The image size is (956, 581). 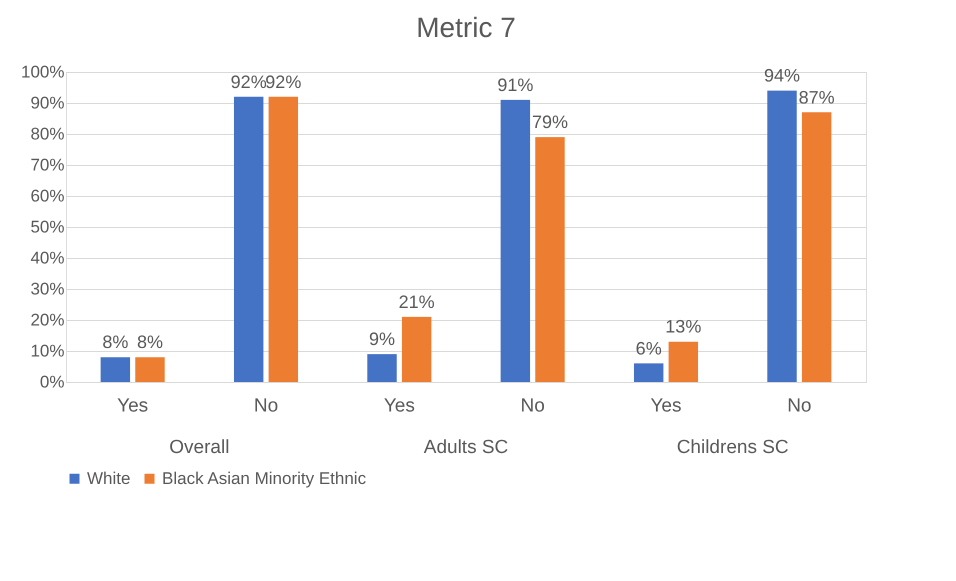 I want to click on y-tick-label: 20%, so click(x=47, y=320).